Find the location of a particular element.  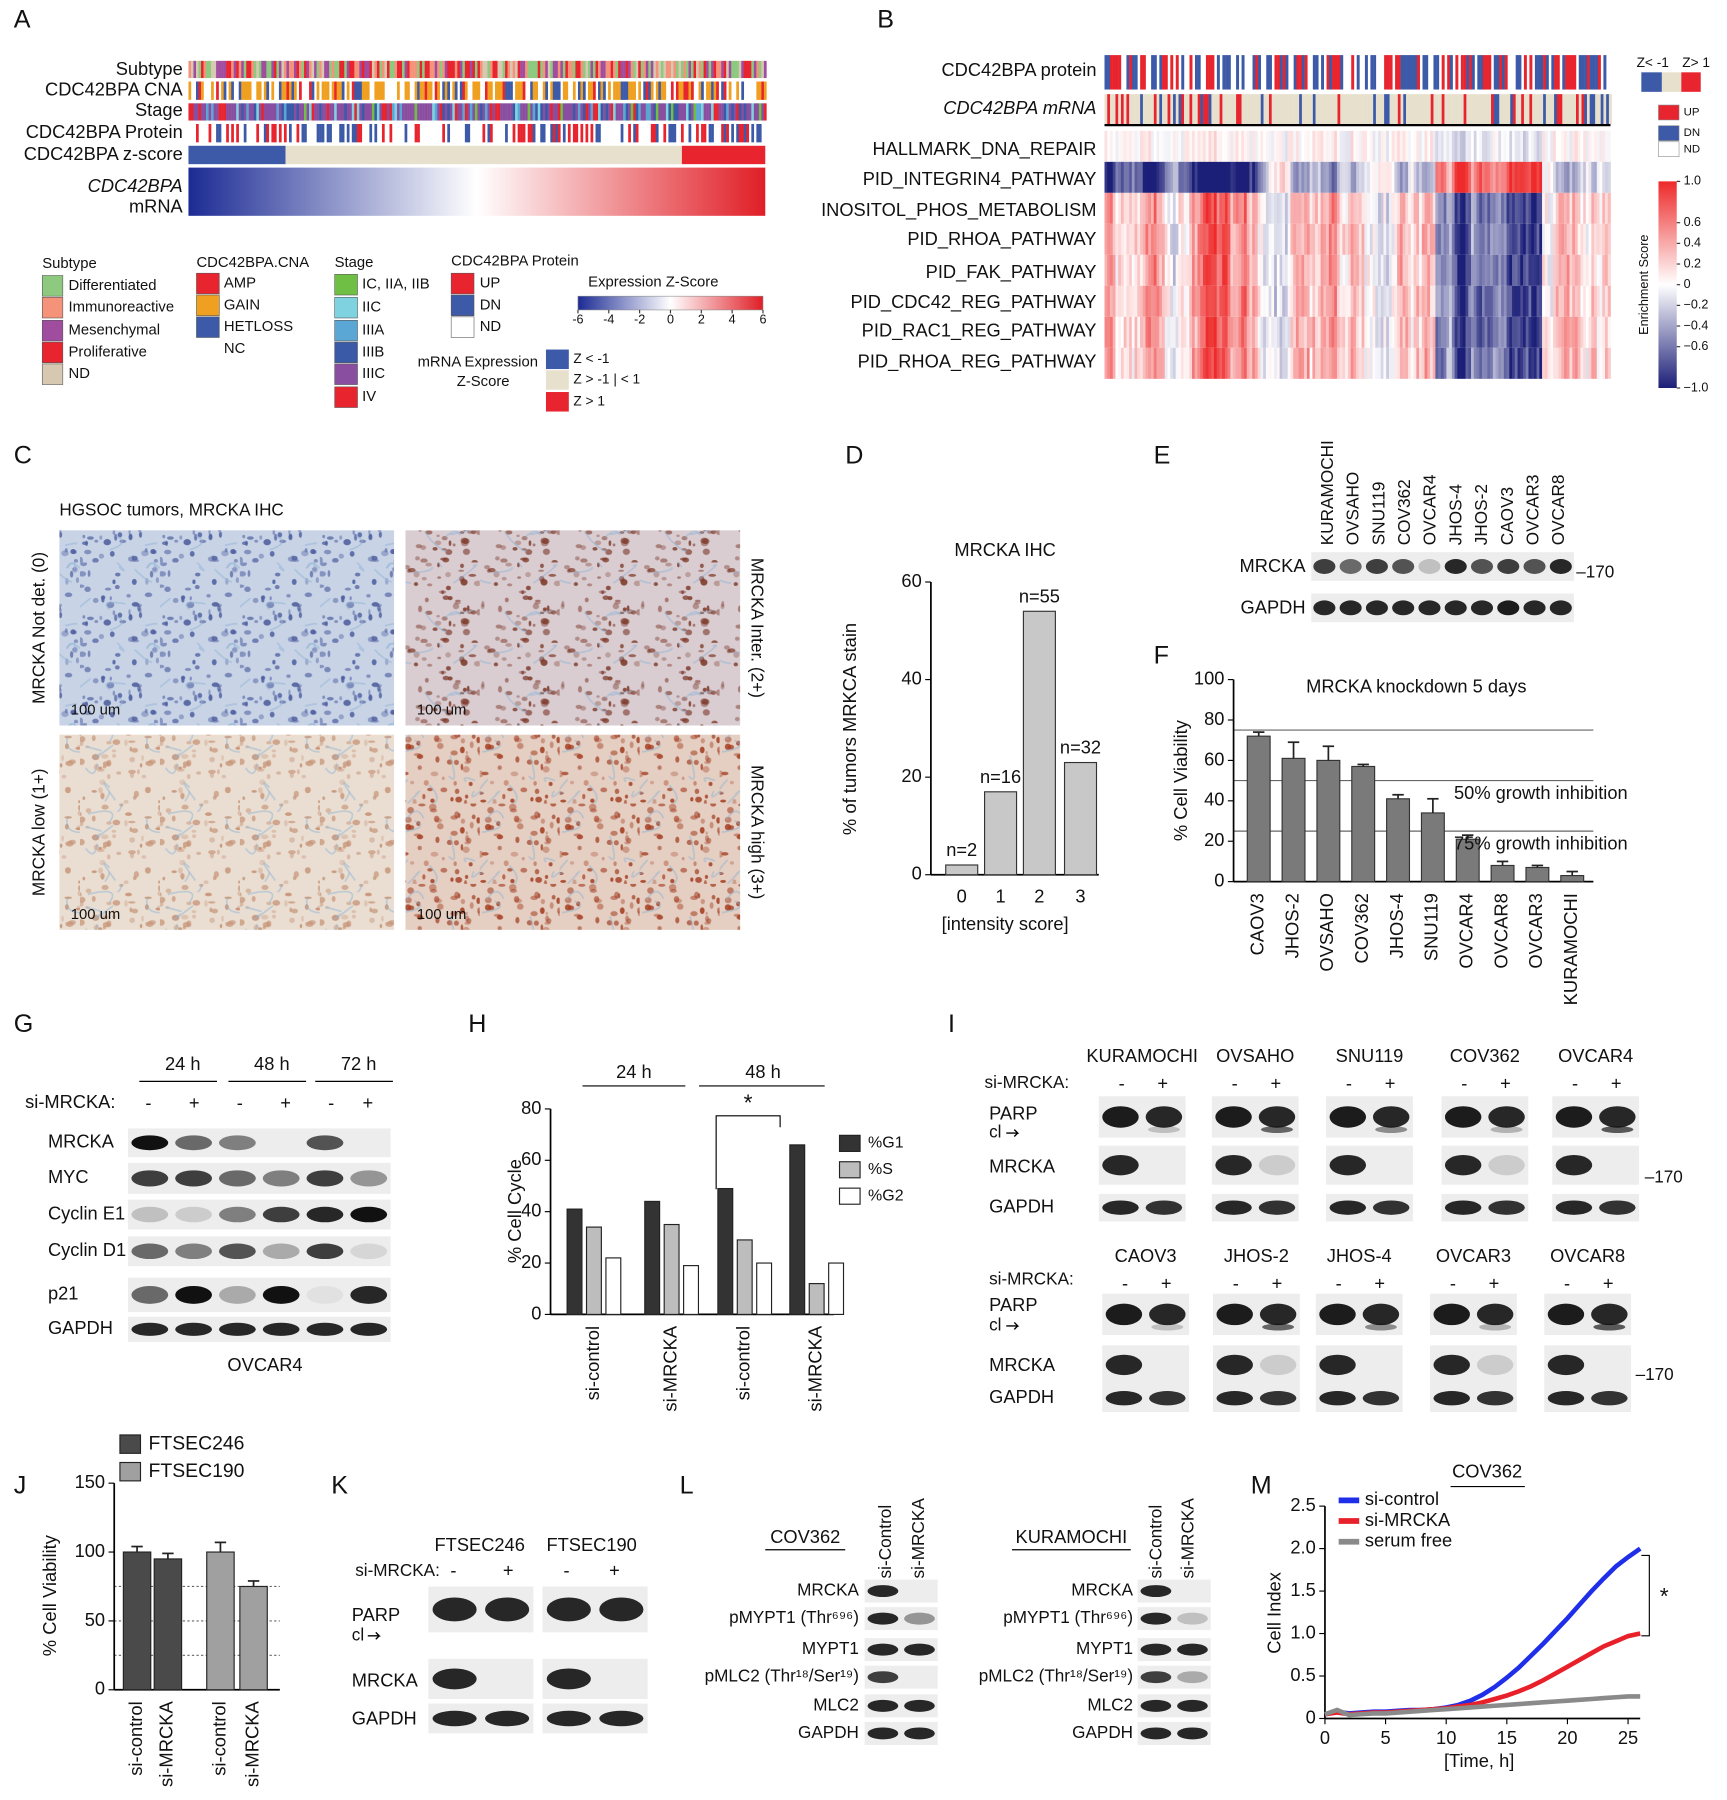

colorbar-tick-label: -2 is located at coordinates (639, 320).